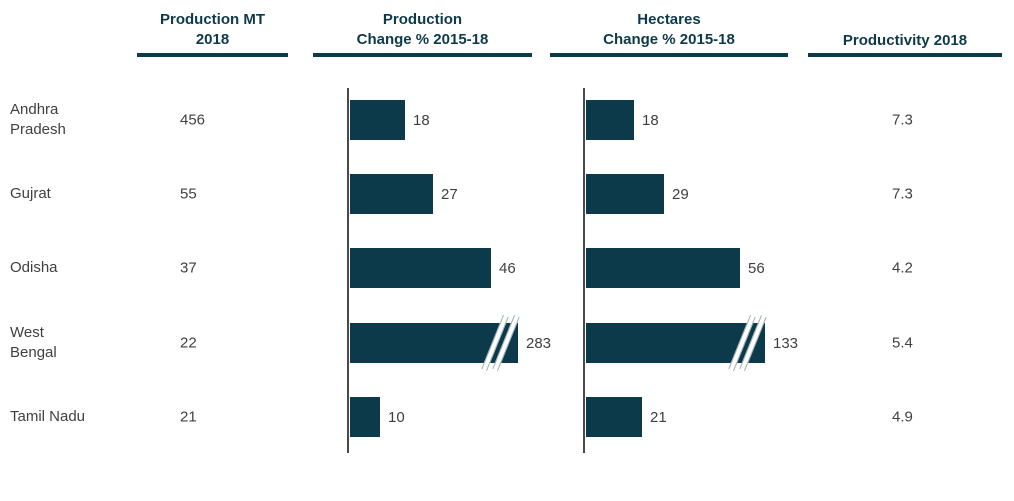 The height and width of the screenshot is (501, 1014). I want to click on hectares-change-bar-group: 133, so click(692, 343).